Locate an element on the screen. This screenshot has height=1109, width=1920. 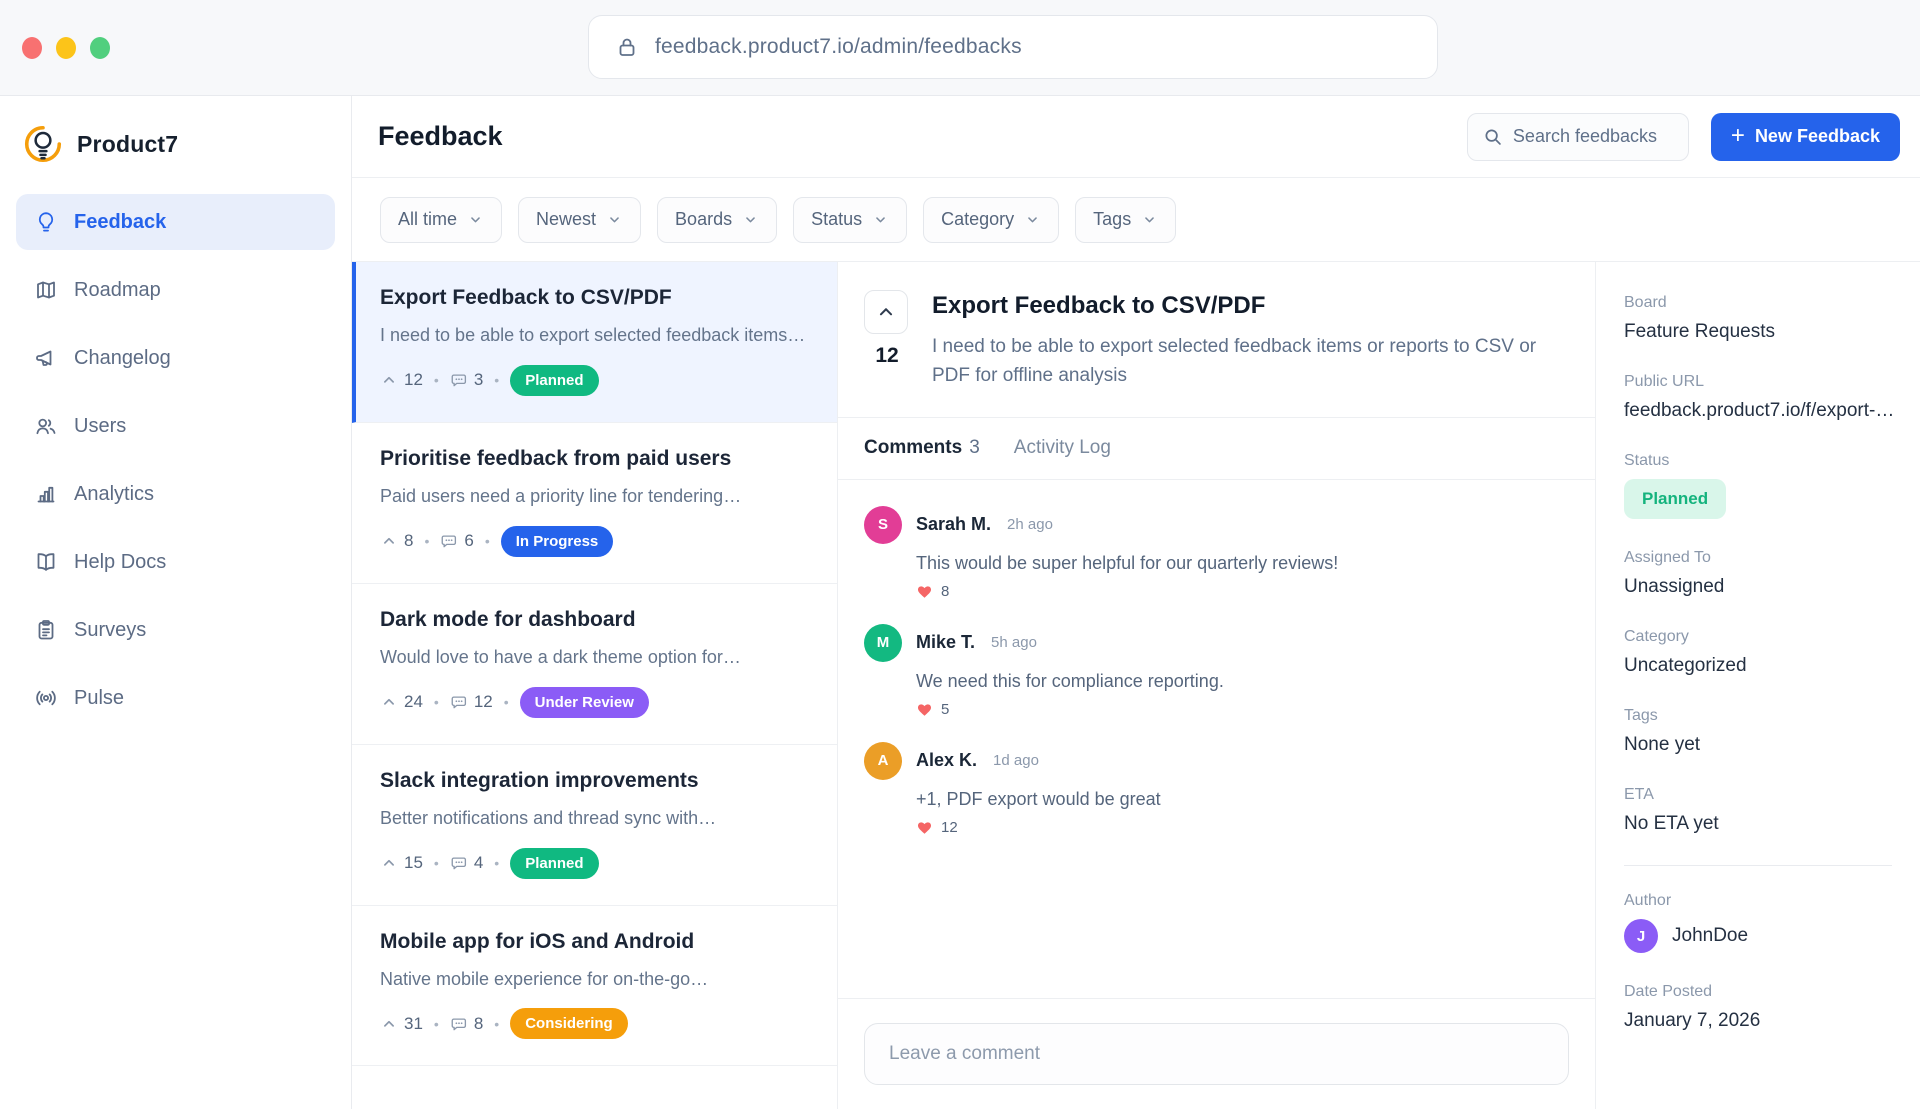
window-controls is located at coordinates (66, 48).